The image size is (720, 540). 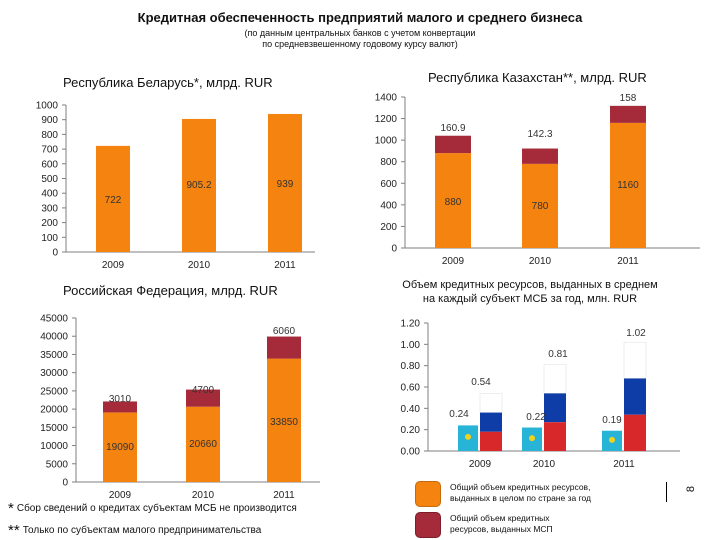 I want to click on belarus-y-tick-label: 400, so click(x=49, y=194).